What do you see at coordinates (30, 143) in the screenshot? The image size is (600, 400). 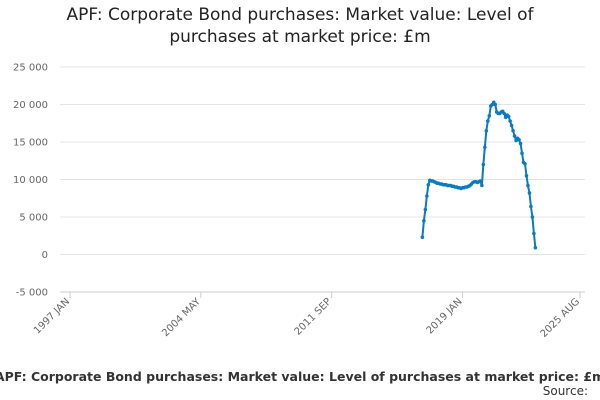 I see `y-tick-label: 15 000` at bounding box center [30, 143].